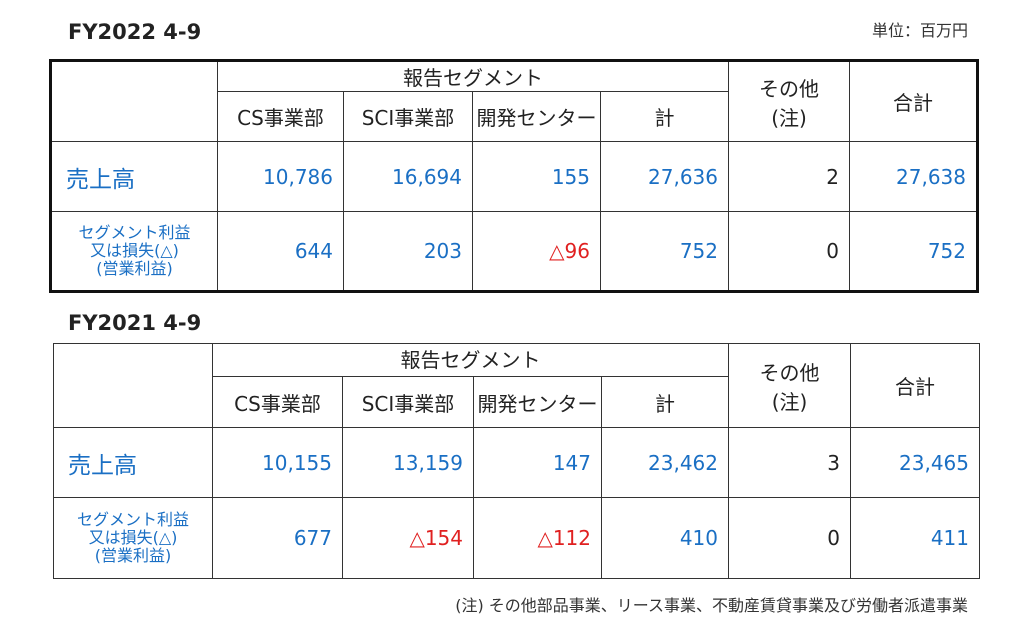 Image resolution: width=1030 pixels, height=624 pixels. I want to click on sales-total: 23,465, so click(915, 462).